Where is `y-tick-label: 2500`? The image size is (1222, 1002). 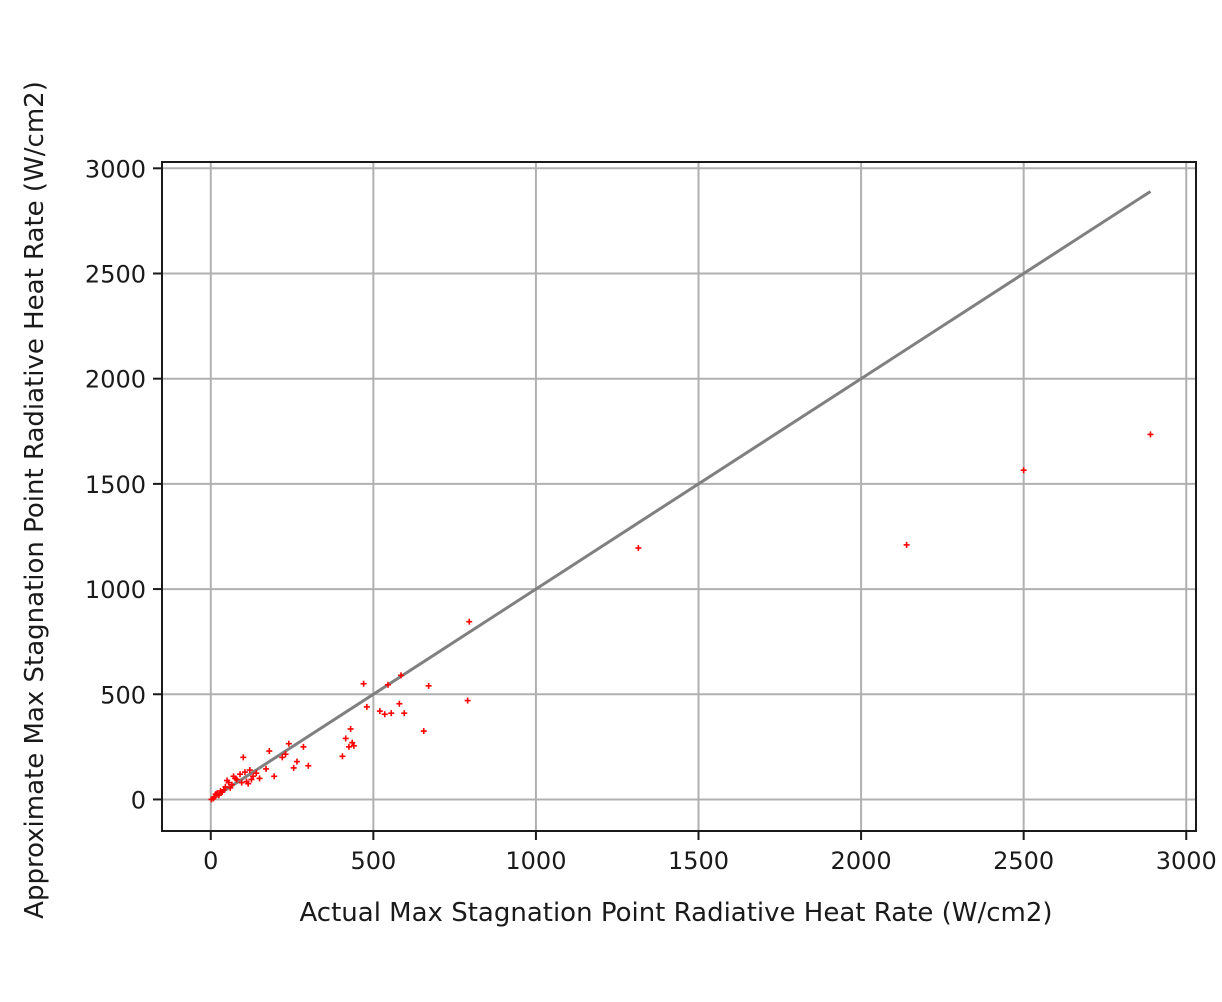 y-tick-label: 2500 is located at coordinates (115, 275).